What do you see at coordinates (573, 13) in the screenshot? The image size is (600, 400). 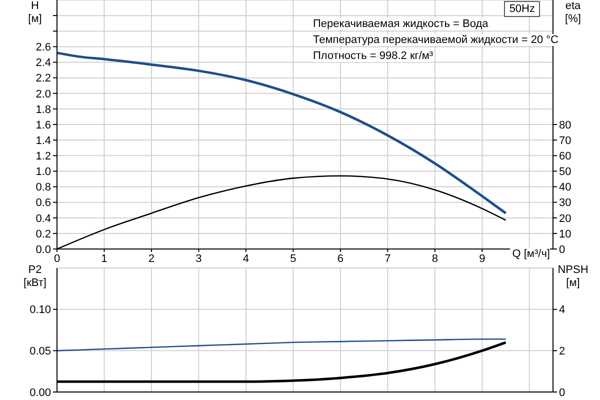 I see `y2-axis-title: eta [%]` at bounding box center [573, 13].